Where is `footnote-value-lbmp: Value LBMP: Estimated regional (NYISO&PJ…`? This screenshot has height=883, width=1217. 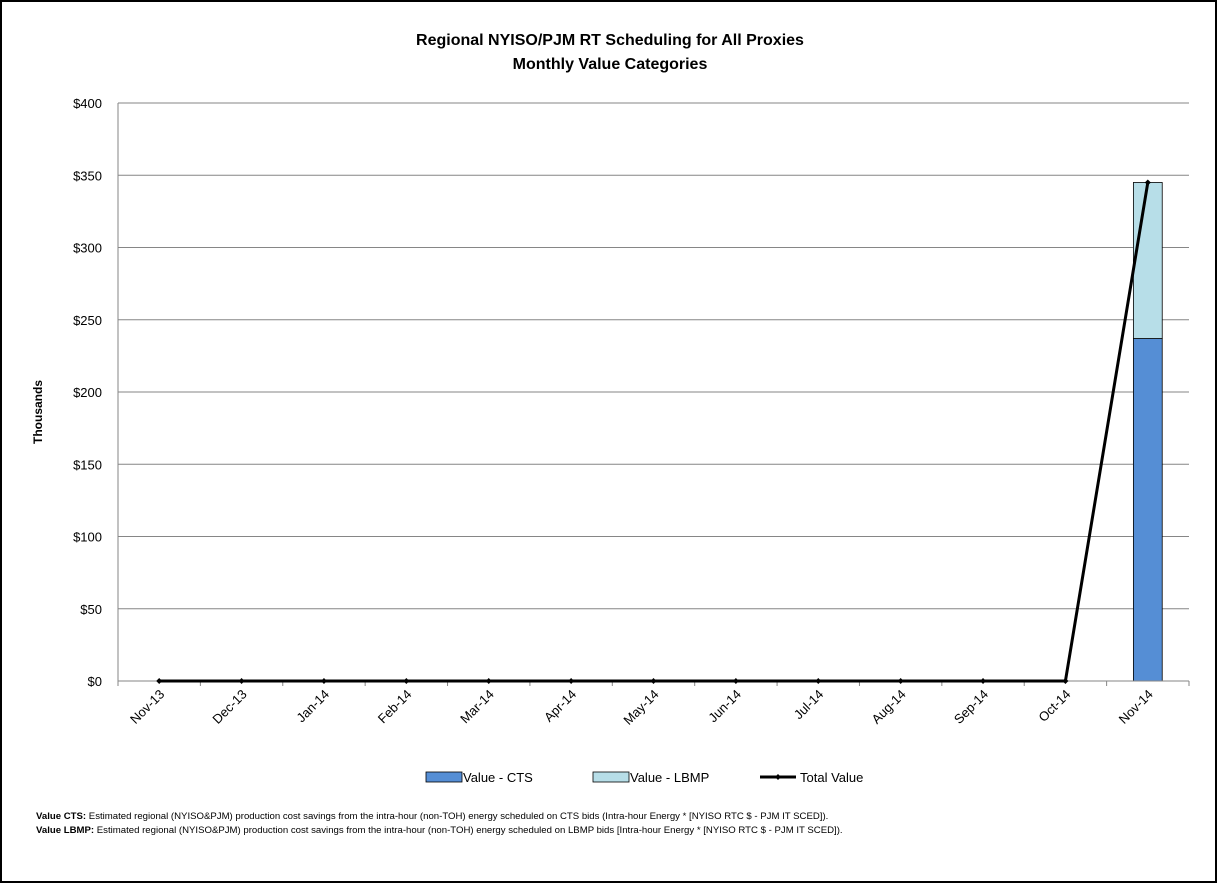
footnote-value-lbmp: Value LBMP: Estimated regional (NYISO&PJ… is located at coordinates (616, 831).